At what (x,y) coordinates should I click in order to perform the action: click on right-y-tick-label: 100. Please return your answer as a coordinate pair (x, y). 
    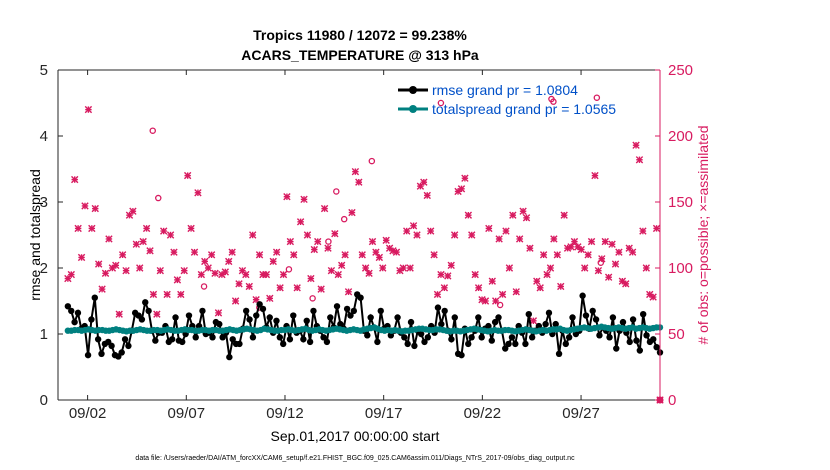
    Looking at the image, I should click on (680, 268).